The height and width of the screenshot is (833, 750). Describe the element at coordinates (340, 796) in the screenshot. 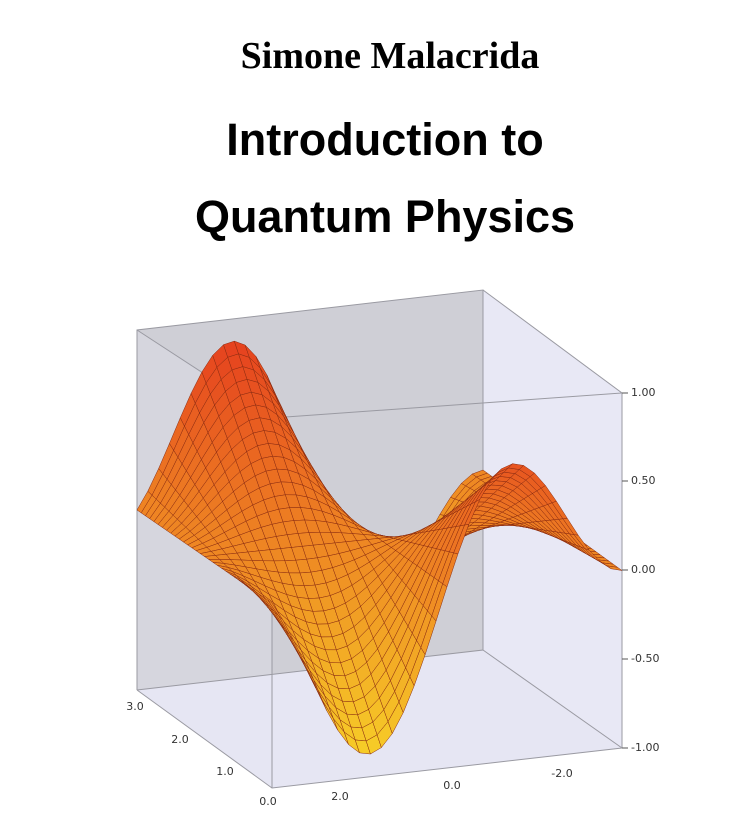

I see `x-tick-label: 2.0` at that location.